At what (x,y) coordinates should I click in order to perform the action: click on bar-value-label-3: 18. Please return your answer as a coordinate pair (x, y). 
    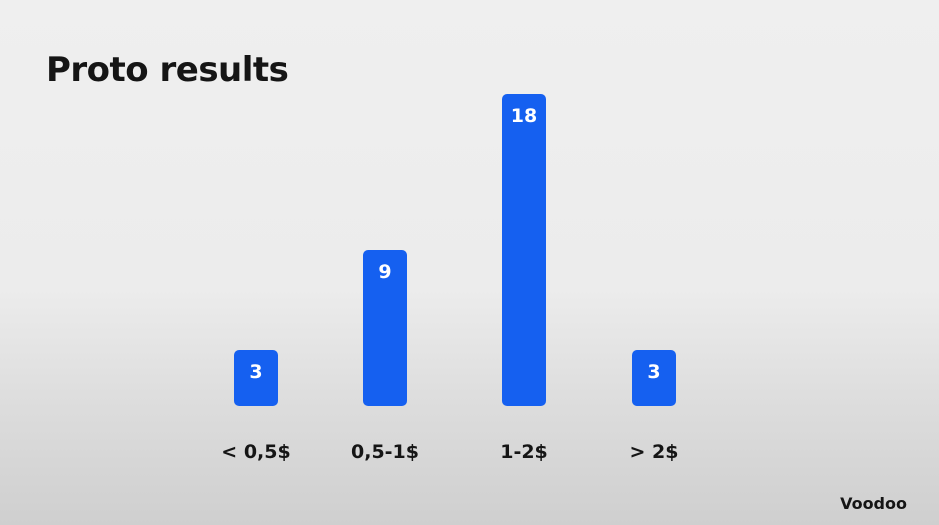
    Looking at the image, I should click on (524, 116).